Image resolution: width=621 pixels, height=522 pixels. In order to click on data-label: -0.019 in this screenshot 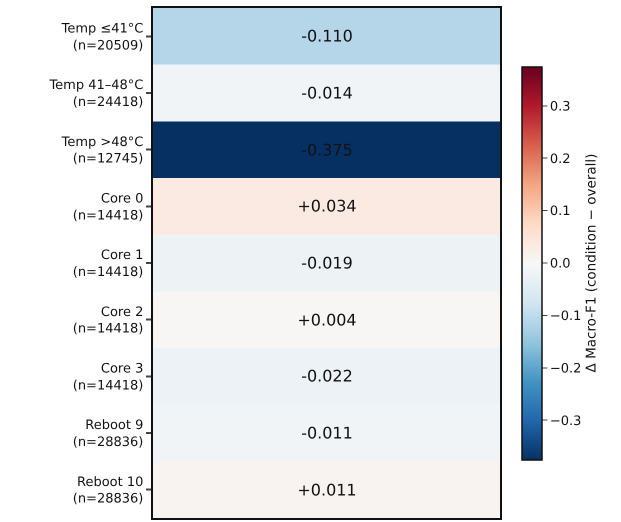, I will do `click(327, 263)`.